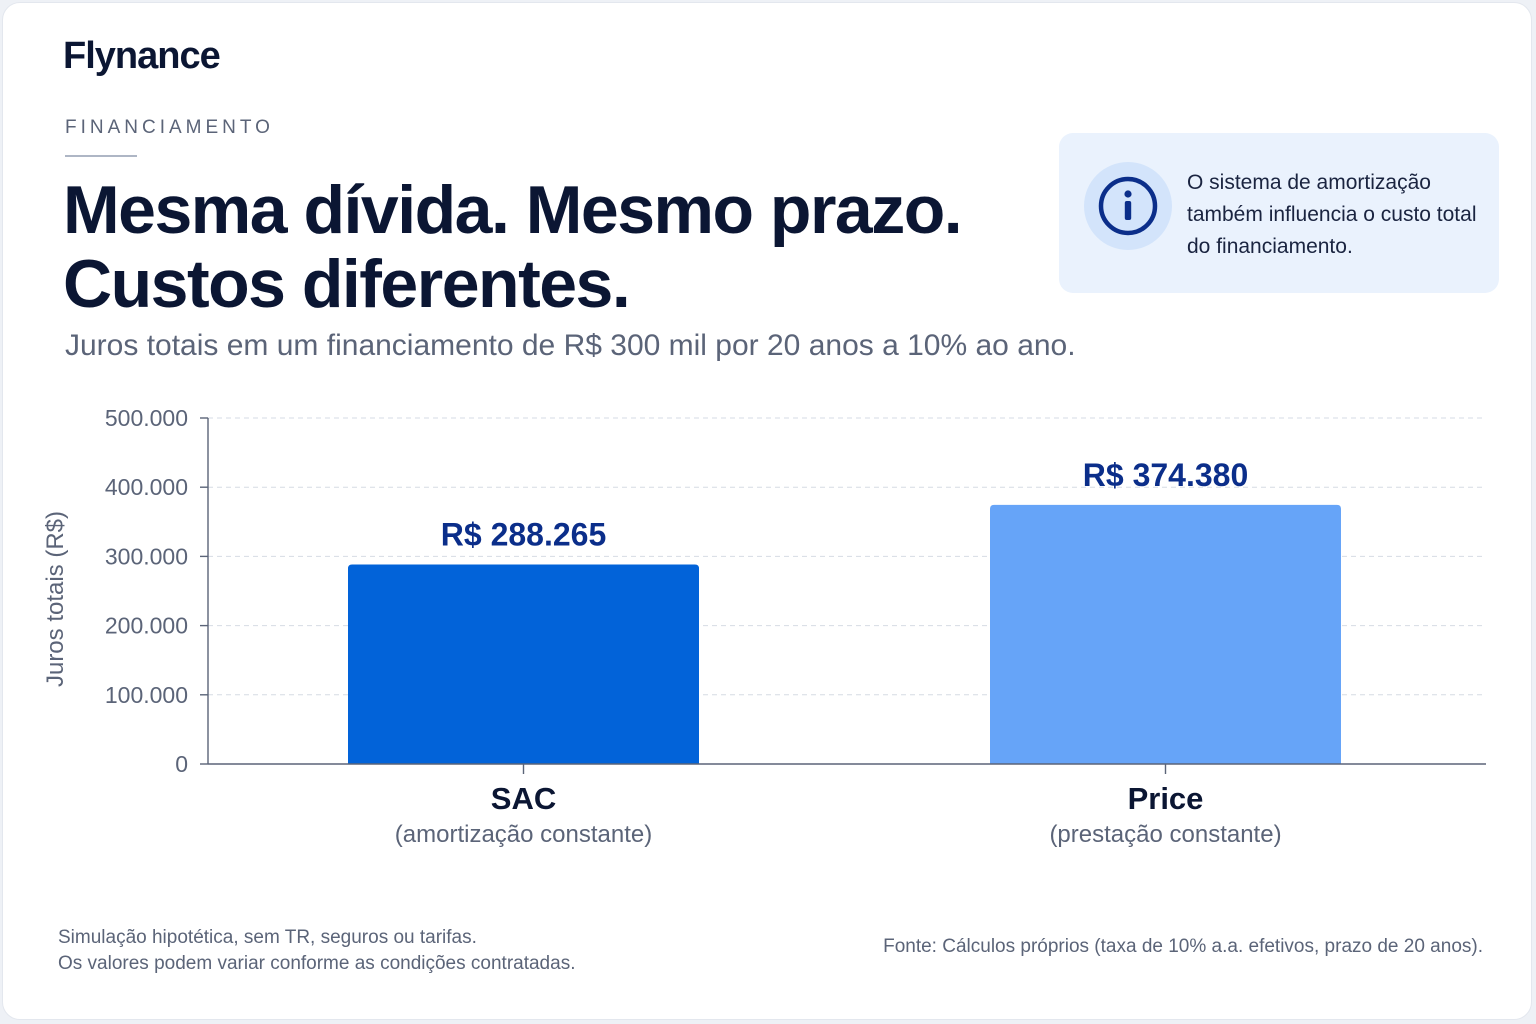 This screenshot has height=1024, width=1536. What do you see at coordinates (523, 798) in the screenshot?
I see `x-category-label: SAC` at bounding box center [523, 798].